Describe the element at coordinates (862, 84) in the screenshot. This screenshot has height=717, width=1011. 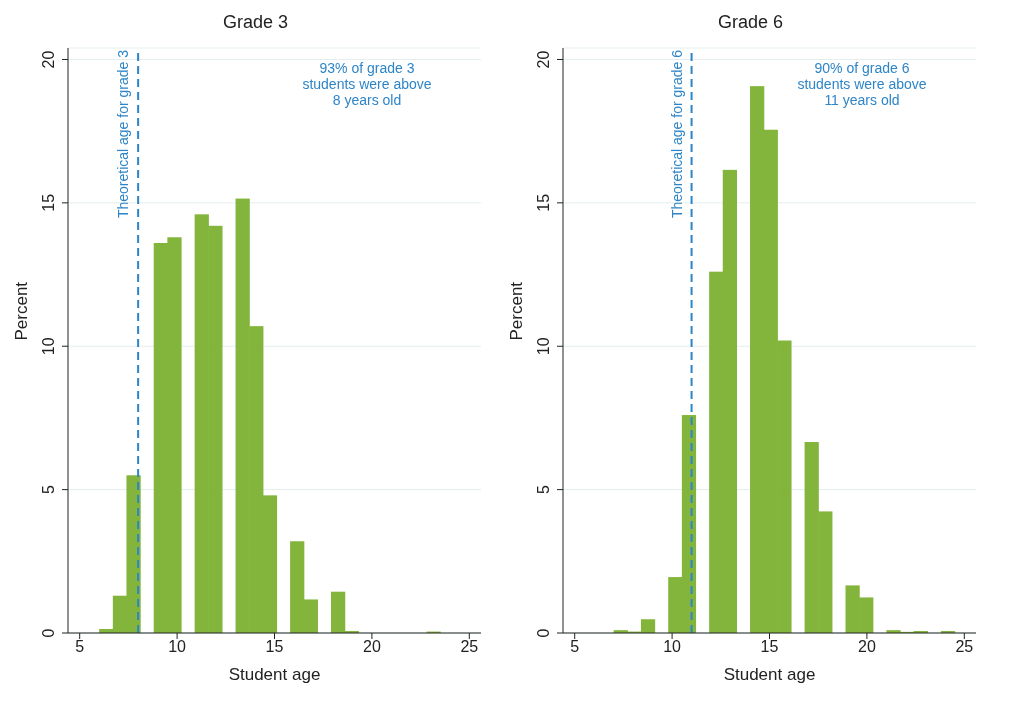
I see `annotation: 90% of grade 6 students were above 11 years old` at that location.